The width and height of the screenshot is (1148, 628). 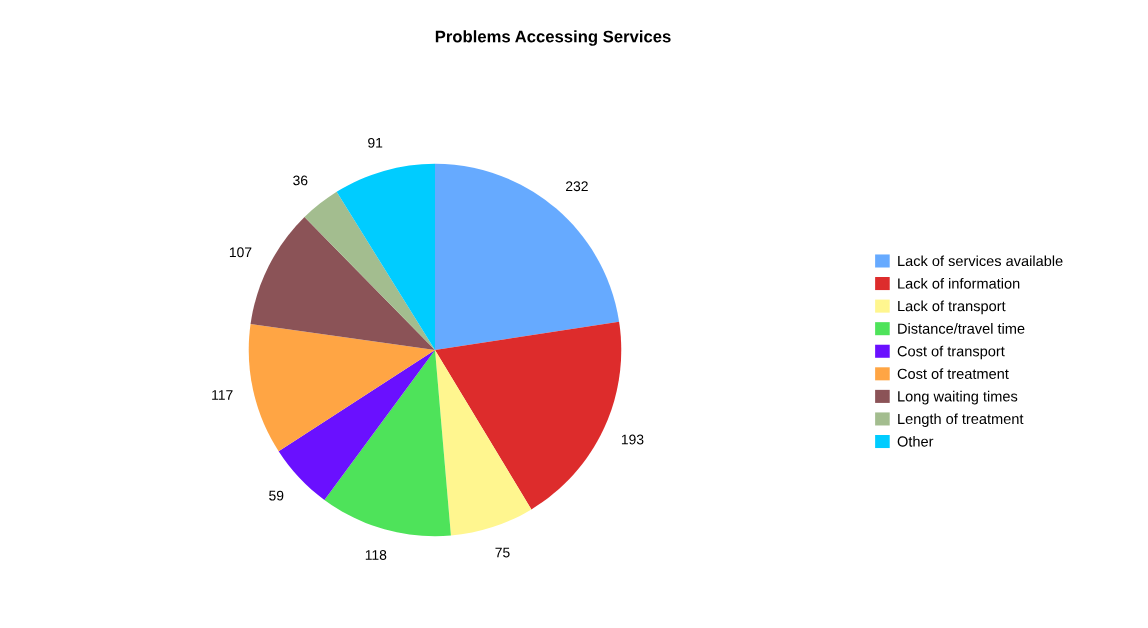 I want to click on legend-label: Lack of services available, so click(x=980, y=261).